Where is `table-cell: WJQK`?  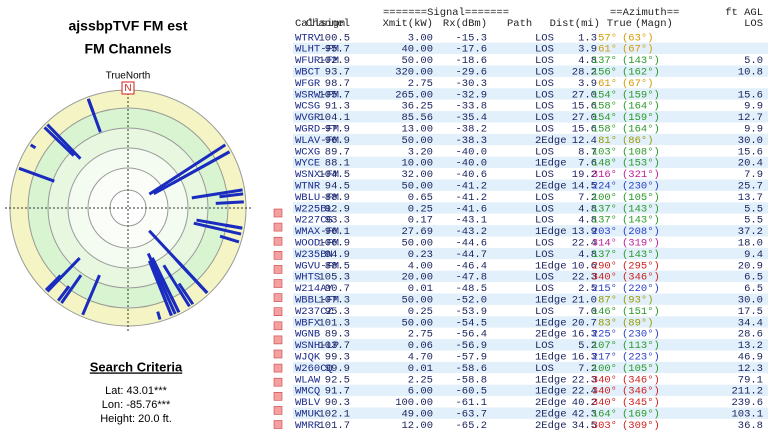 table-cell: WJQK is located at coordinates (308, 357).